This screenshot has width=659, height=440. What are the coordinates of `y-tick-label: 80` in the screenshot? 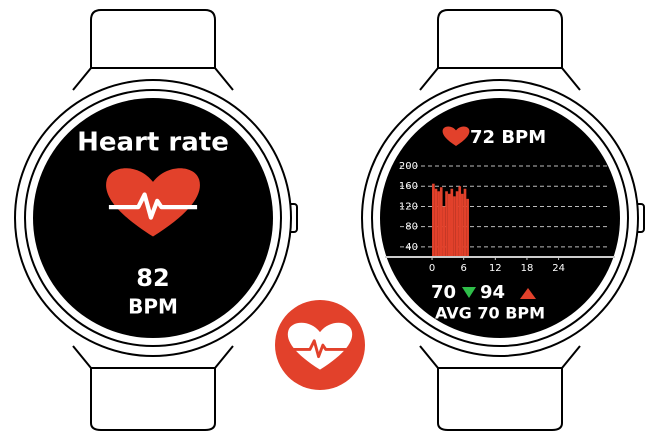 It's located at (411, 227).